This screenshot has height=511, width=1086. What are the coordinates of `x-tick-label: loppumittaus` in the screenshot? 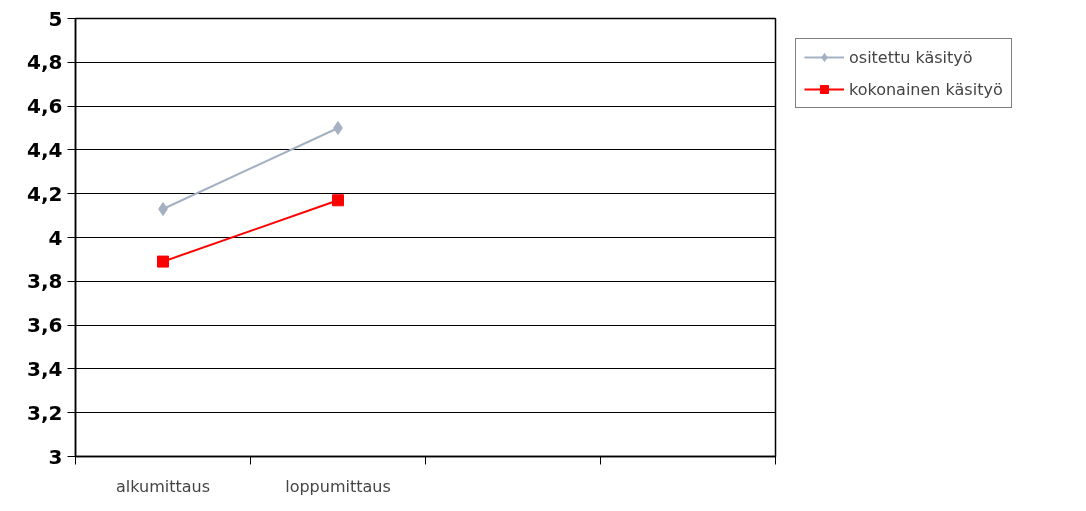 It's located at (338, 486).